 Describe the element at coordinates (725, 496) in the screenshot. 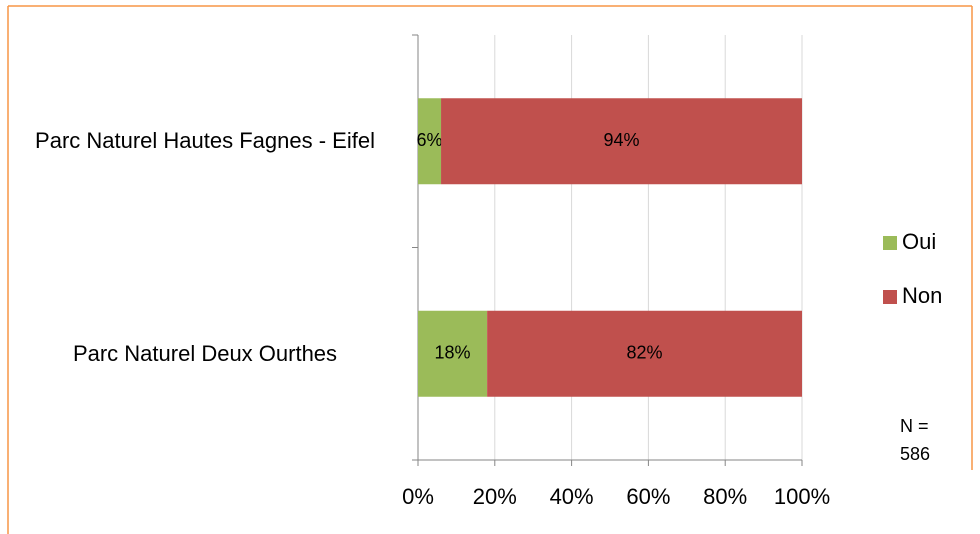

I see `x-tick-label: 80%` at that location.